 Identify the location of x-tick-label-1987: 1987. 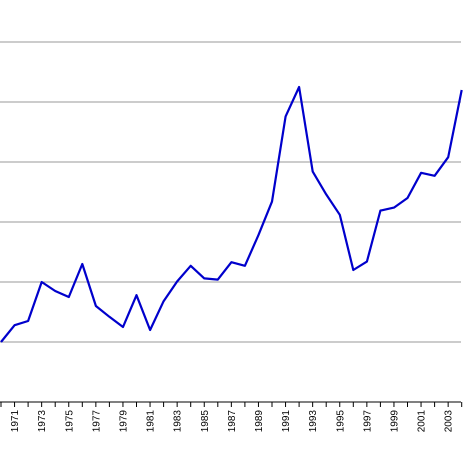
(232, 421).